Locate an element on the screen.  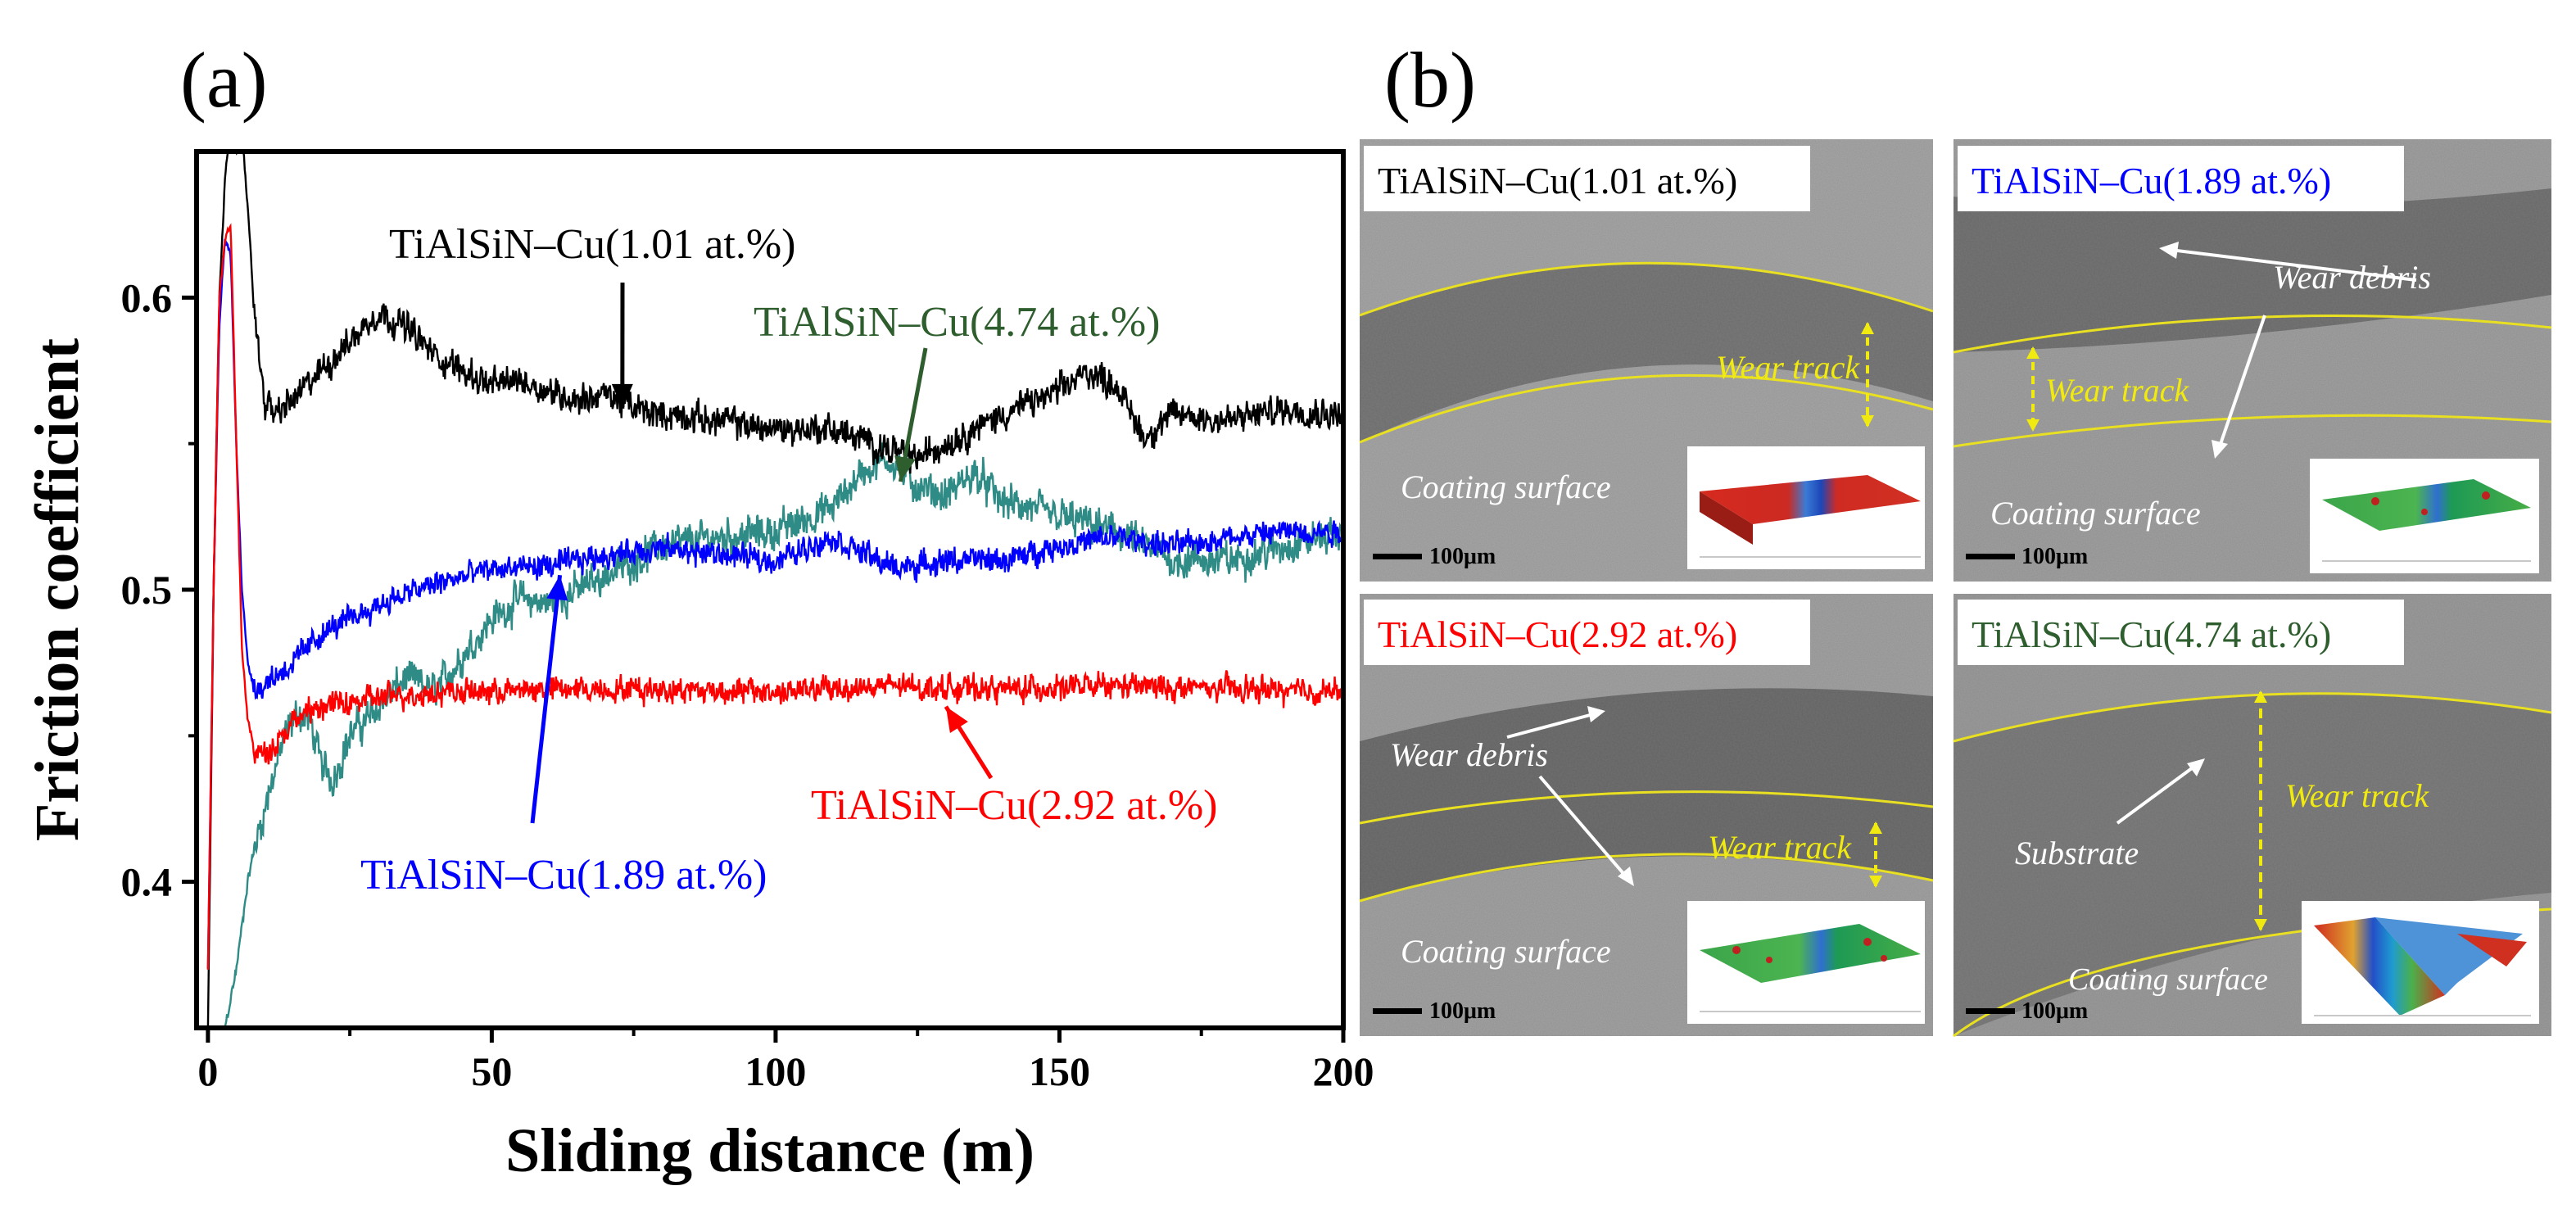
x-tick-label: 0 is located at coordinates (207, 1071).